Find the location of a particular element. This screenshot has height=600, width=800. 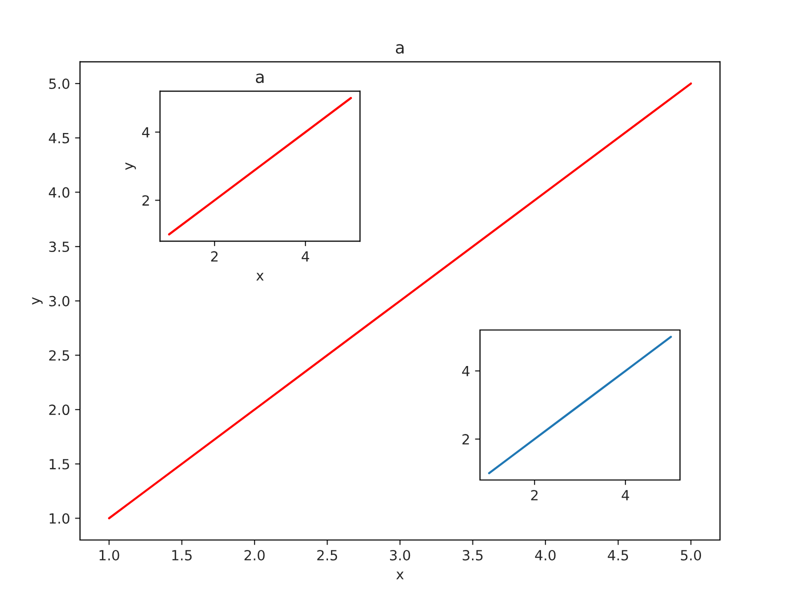

y-tick-label: 4.0 is located at coordinates (59, 192).